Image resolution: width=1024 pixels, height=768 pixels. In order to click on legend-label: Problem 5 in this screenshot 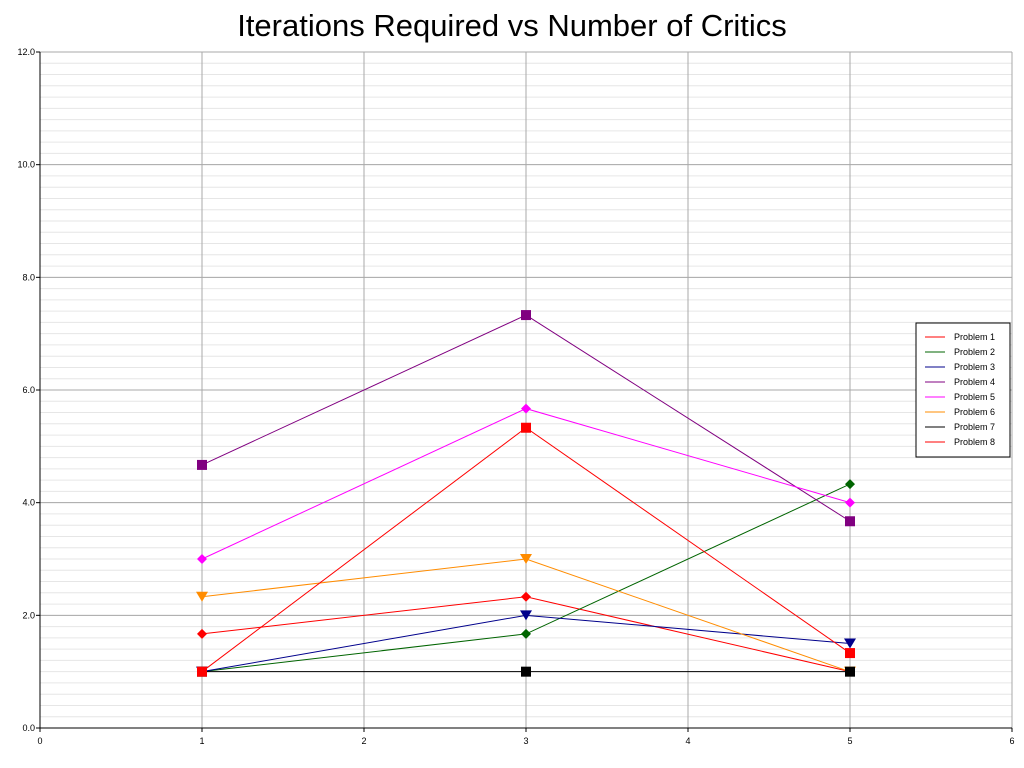, I will do `click(974, 397)`.